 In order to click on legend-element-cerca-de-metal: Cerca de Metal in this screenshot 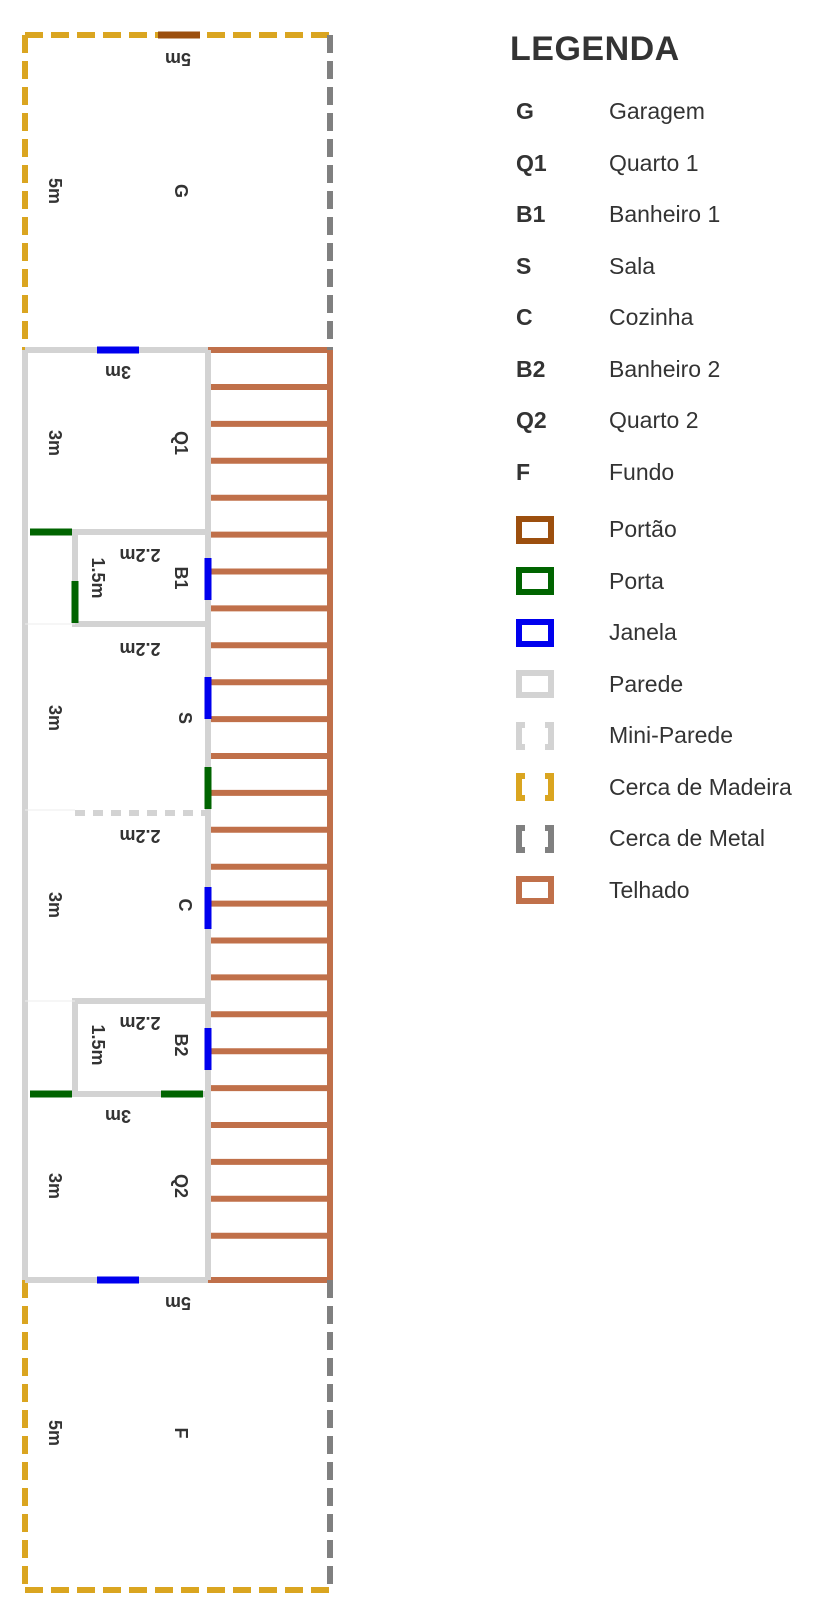, I will do `click(665, 839)`.